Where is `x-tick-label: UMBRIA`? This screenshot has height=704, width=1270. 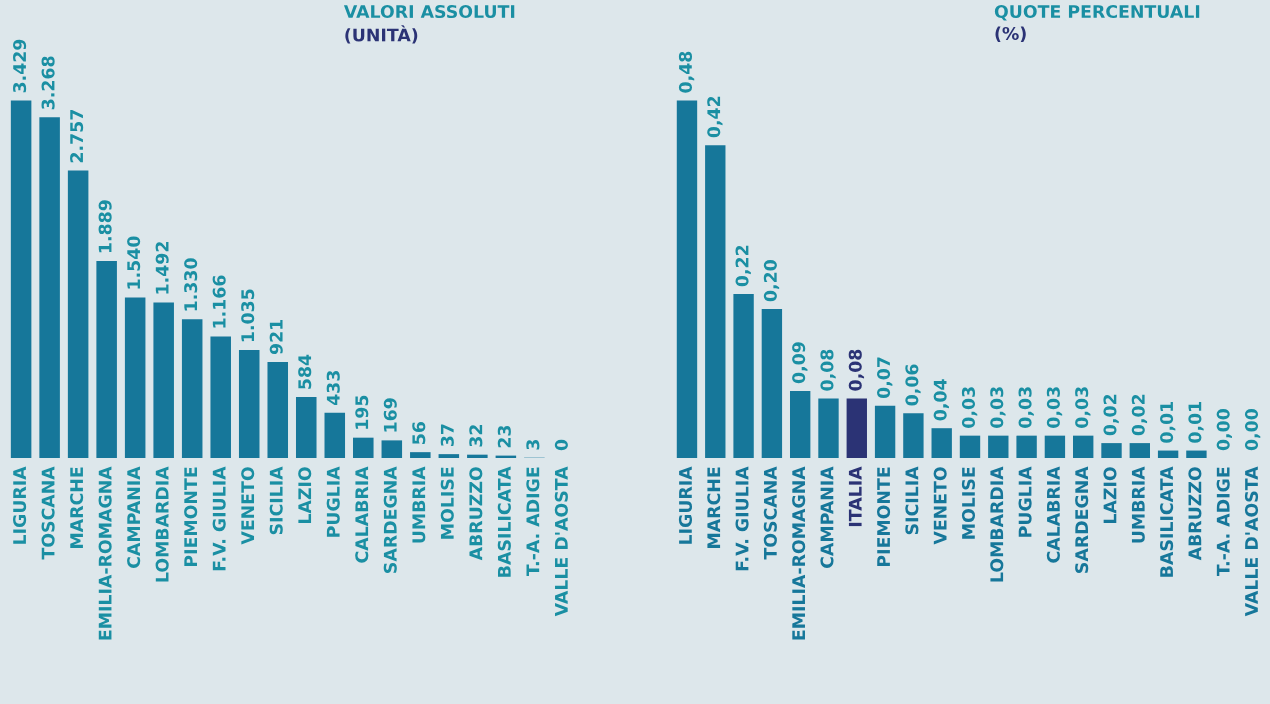
x-tick-label: UMBRIA is located at coordinates (1138, 504).